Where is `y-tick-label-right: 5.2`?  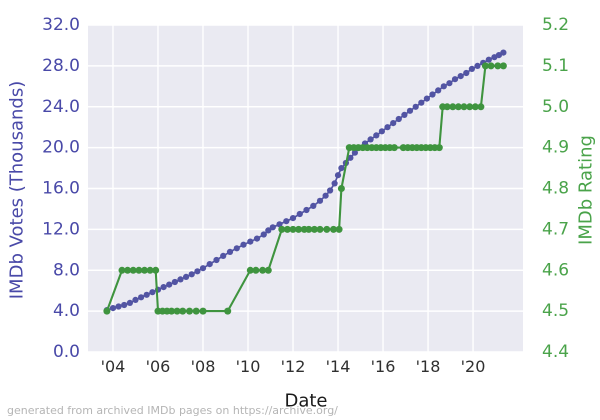 y-tick-label-right: 5.2 is located at coordinates (555, 25).